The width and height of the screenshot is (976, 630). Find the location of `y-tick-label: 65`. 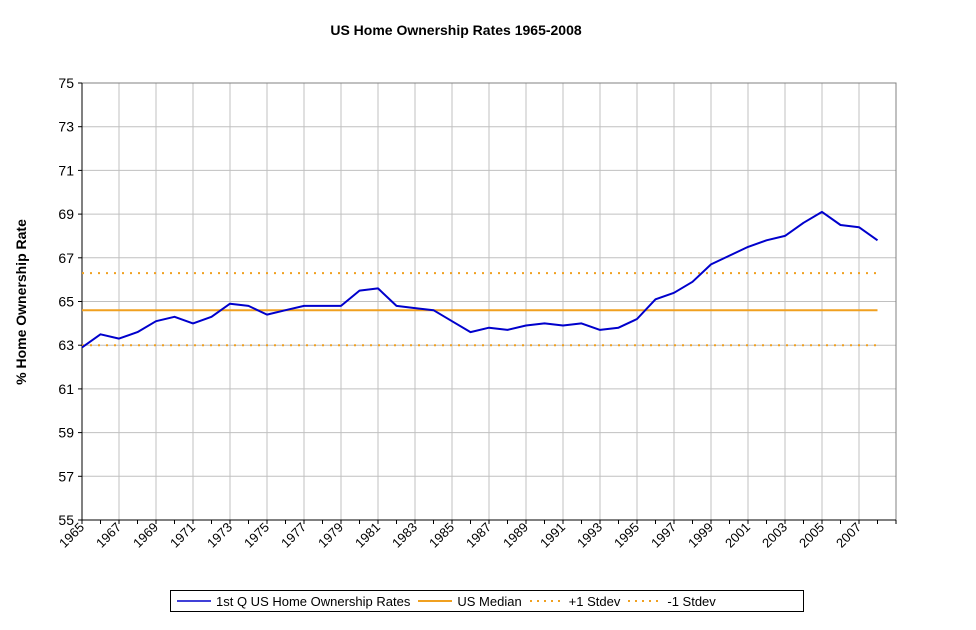

y-tick-label: 65 is located at coordinates (66, 302).